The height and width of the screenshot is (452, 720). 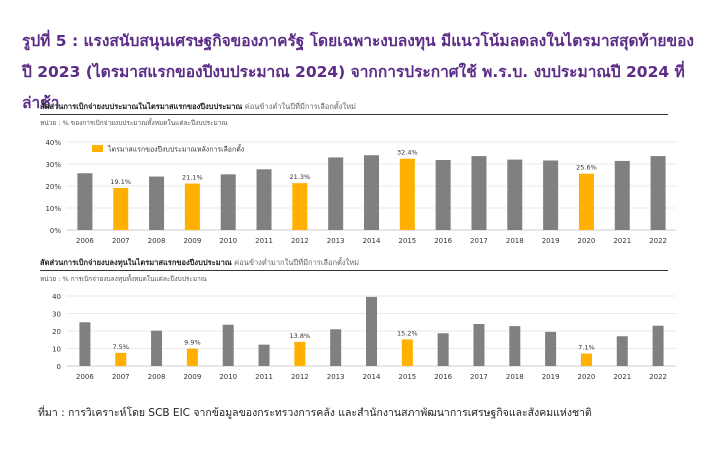 What do you see at coordinates (551, 377) in the screenshot?
I see `chart2-x-tick-label: 2019` at bounding box center [551, 377].